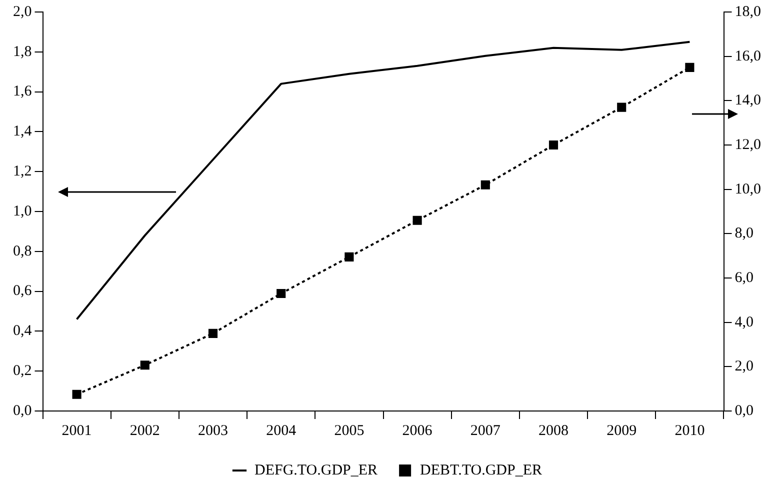 This screenshot has height=498, width=774. Describe the element at coordinates (689, 430) in the screenshot. I see `x-tick-label: 2010` at that location.